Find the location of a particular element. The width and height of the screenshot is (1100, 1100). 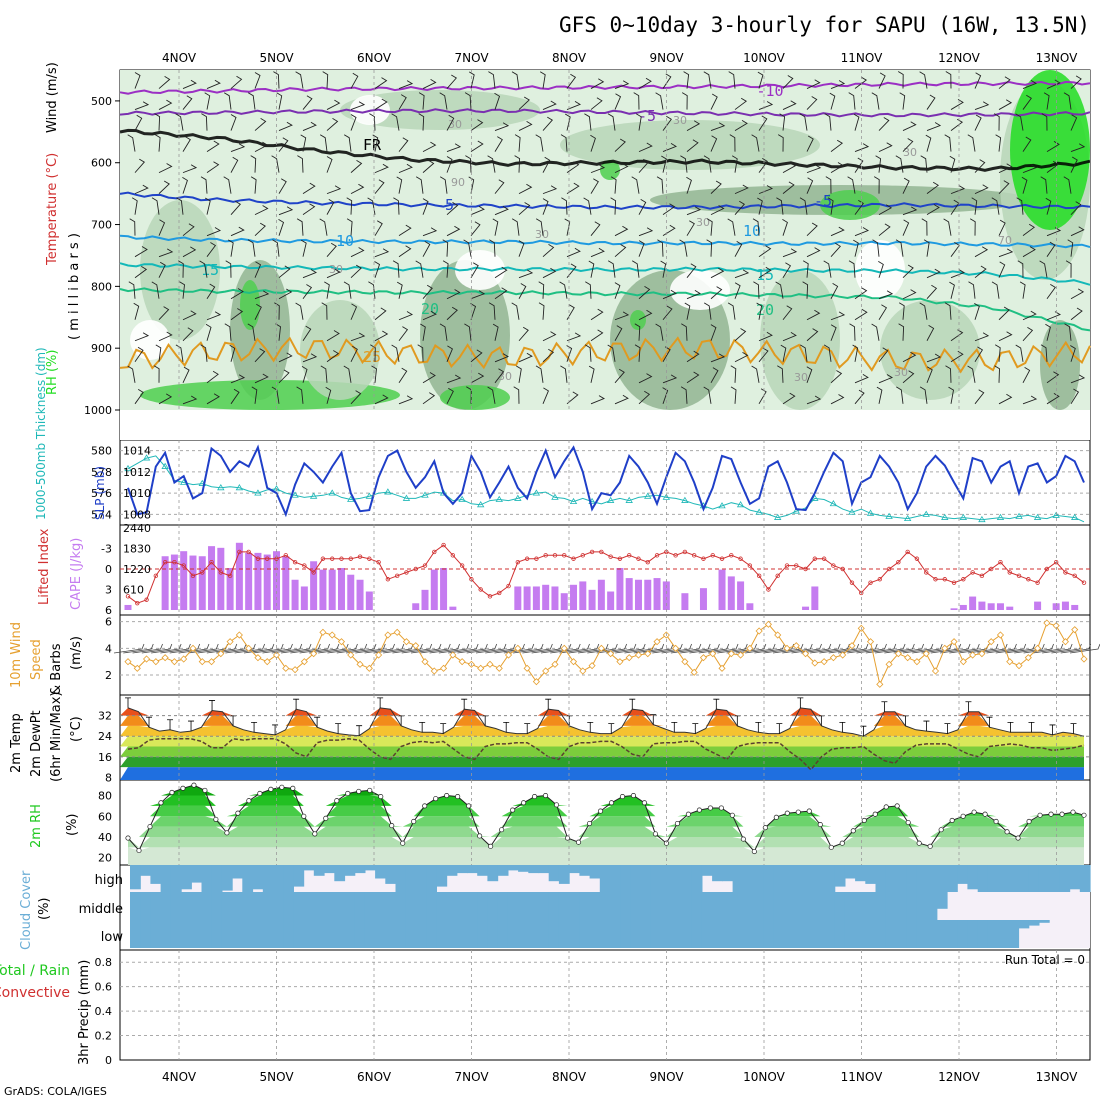

temp-ylabel-group-0: 2m Temp is located at coordinates (16, 743).